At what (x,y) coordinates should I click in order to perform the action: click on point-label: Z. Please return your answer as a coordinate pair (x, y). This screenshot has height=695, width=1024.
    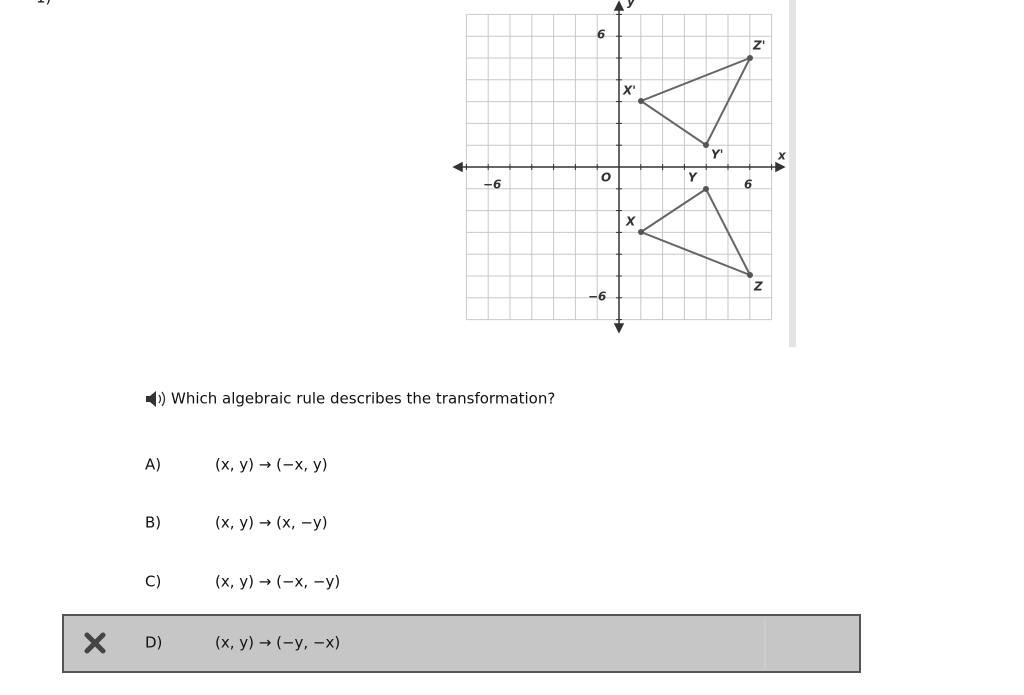
    Looking at the image, I should click on (758, 287).